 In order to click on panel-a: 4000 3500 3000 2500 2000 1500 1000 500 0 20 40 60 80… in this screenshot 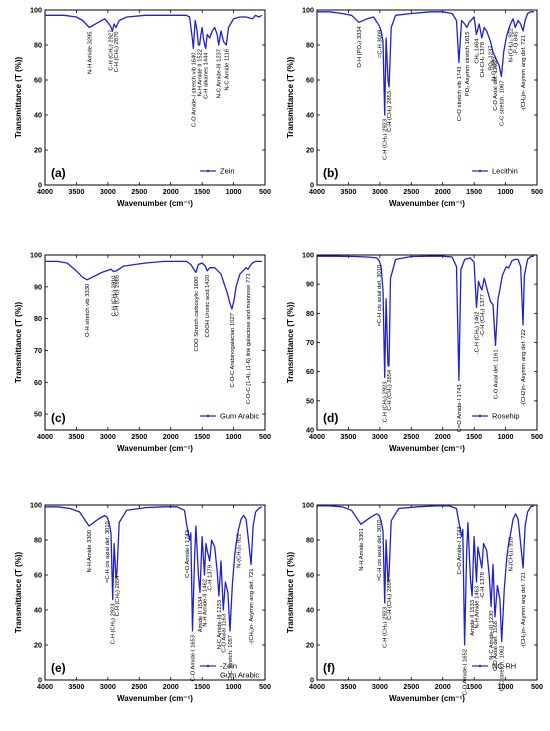, I will do `click(142, 107)`.